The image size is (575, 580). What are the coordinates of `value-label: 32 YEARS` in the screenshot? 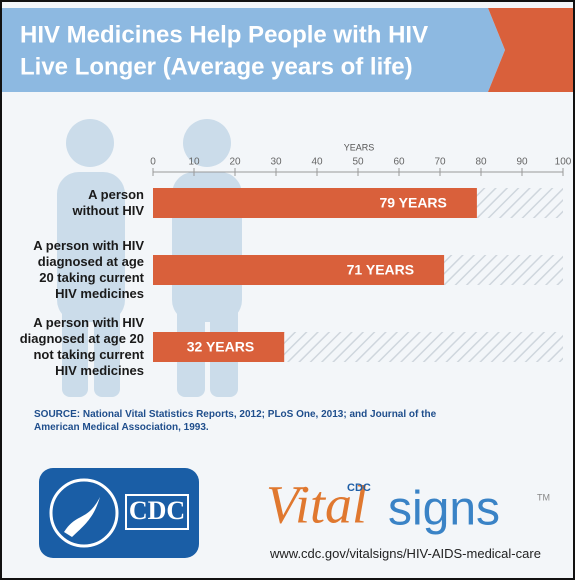 It's located at (220, 347).